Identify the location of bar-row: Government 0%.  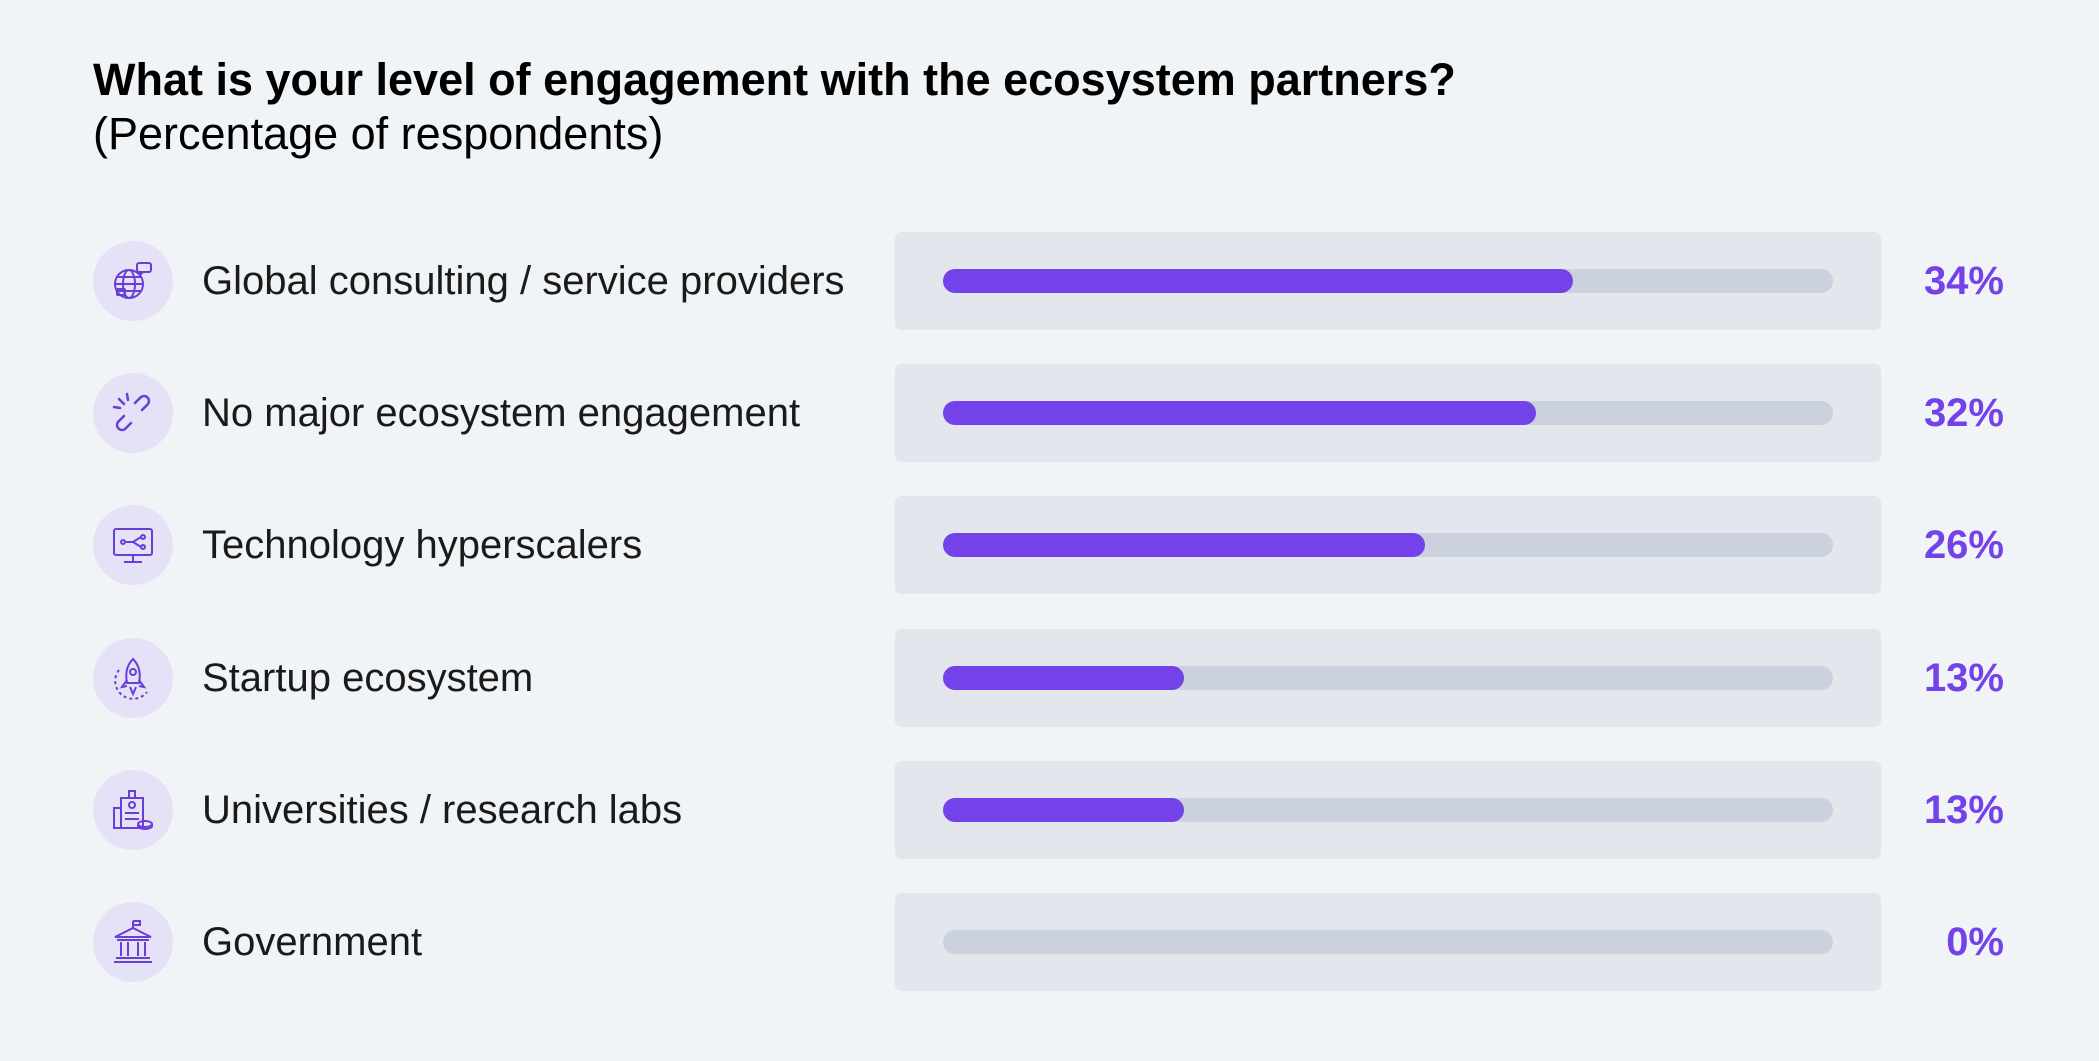
(1049, 942).